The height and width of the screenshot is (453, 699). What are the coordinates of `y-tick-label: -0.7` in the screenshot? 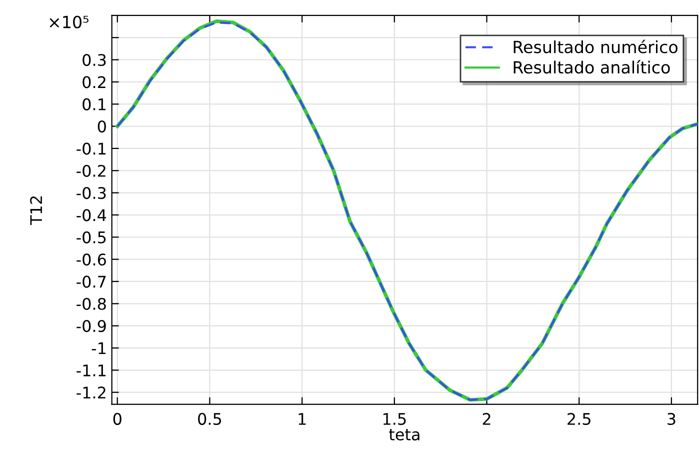 It's located at (91, 282).